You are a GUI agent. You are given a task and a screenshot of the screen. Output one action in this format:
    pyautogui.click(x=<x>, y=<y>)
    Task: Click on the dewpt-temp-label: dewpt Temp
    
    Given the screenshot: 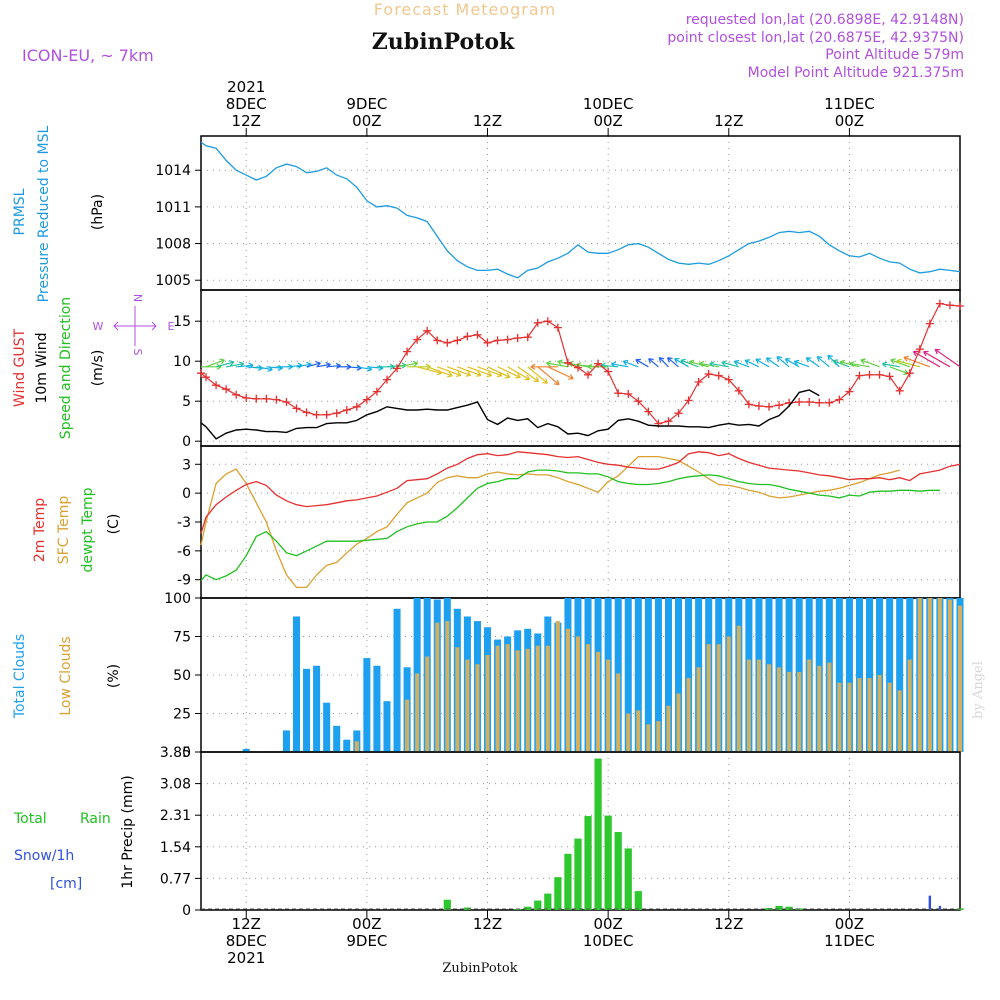 What is the action you would take?
    pyautogui.click(x=88, y=529)
    